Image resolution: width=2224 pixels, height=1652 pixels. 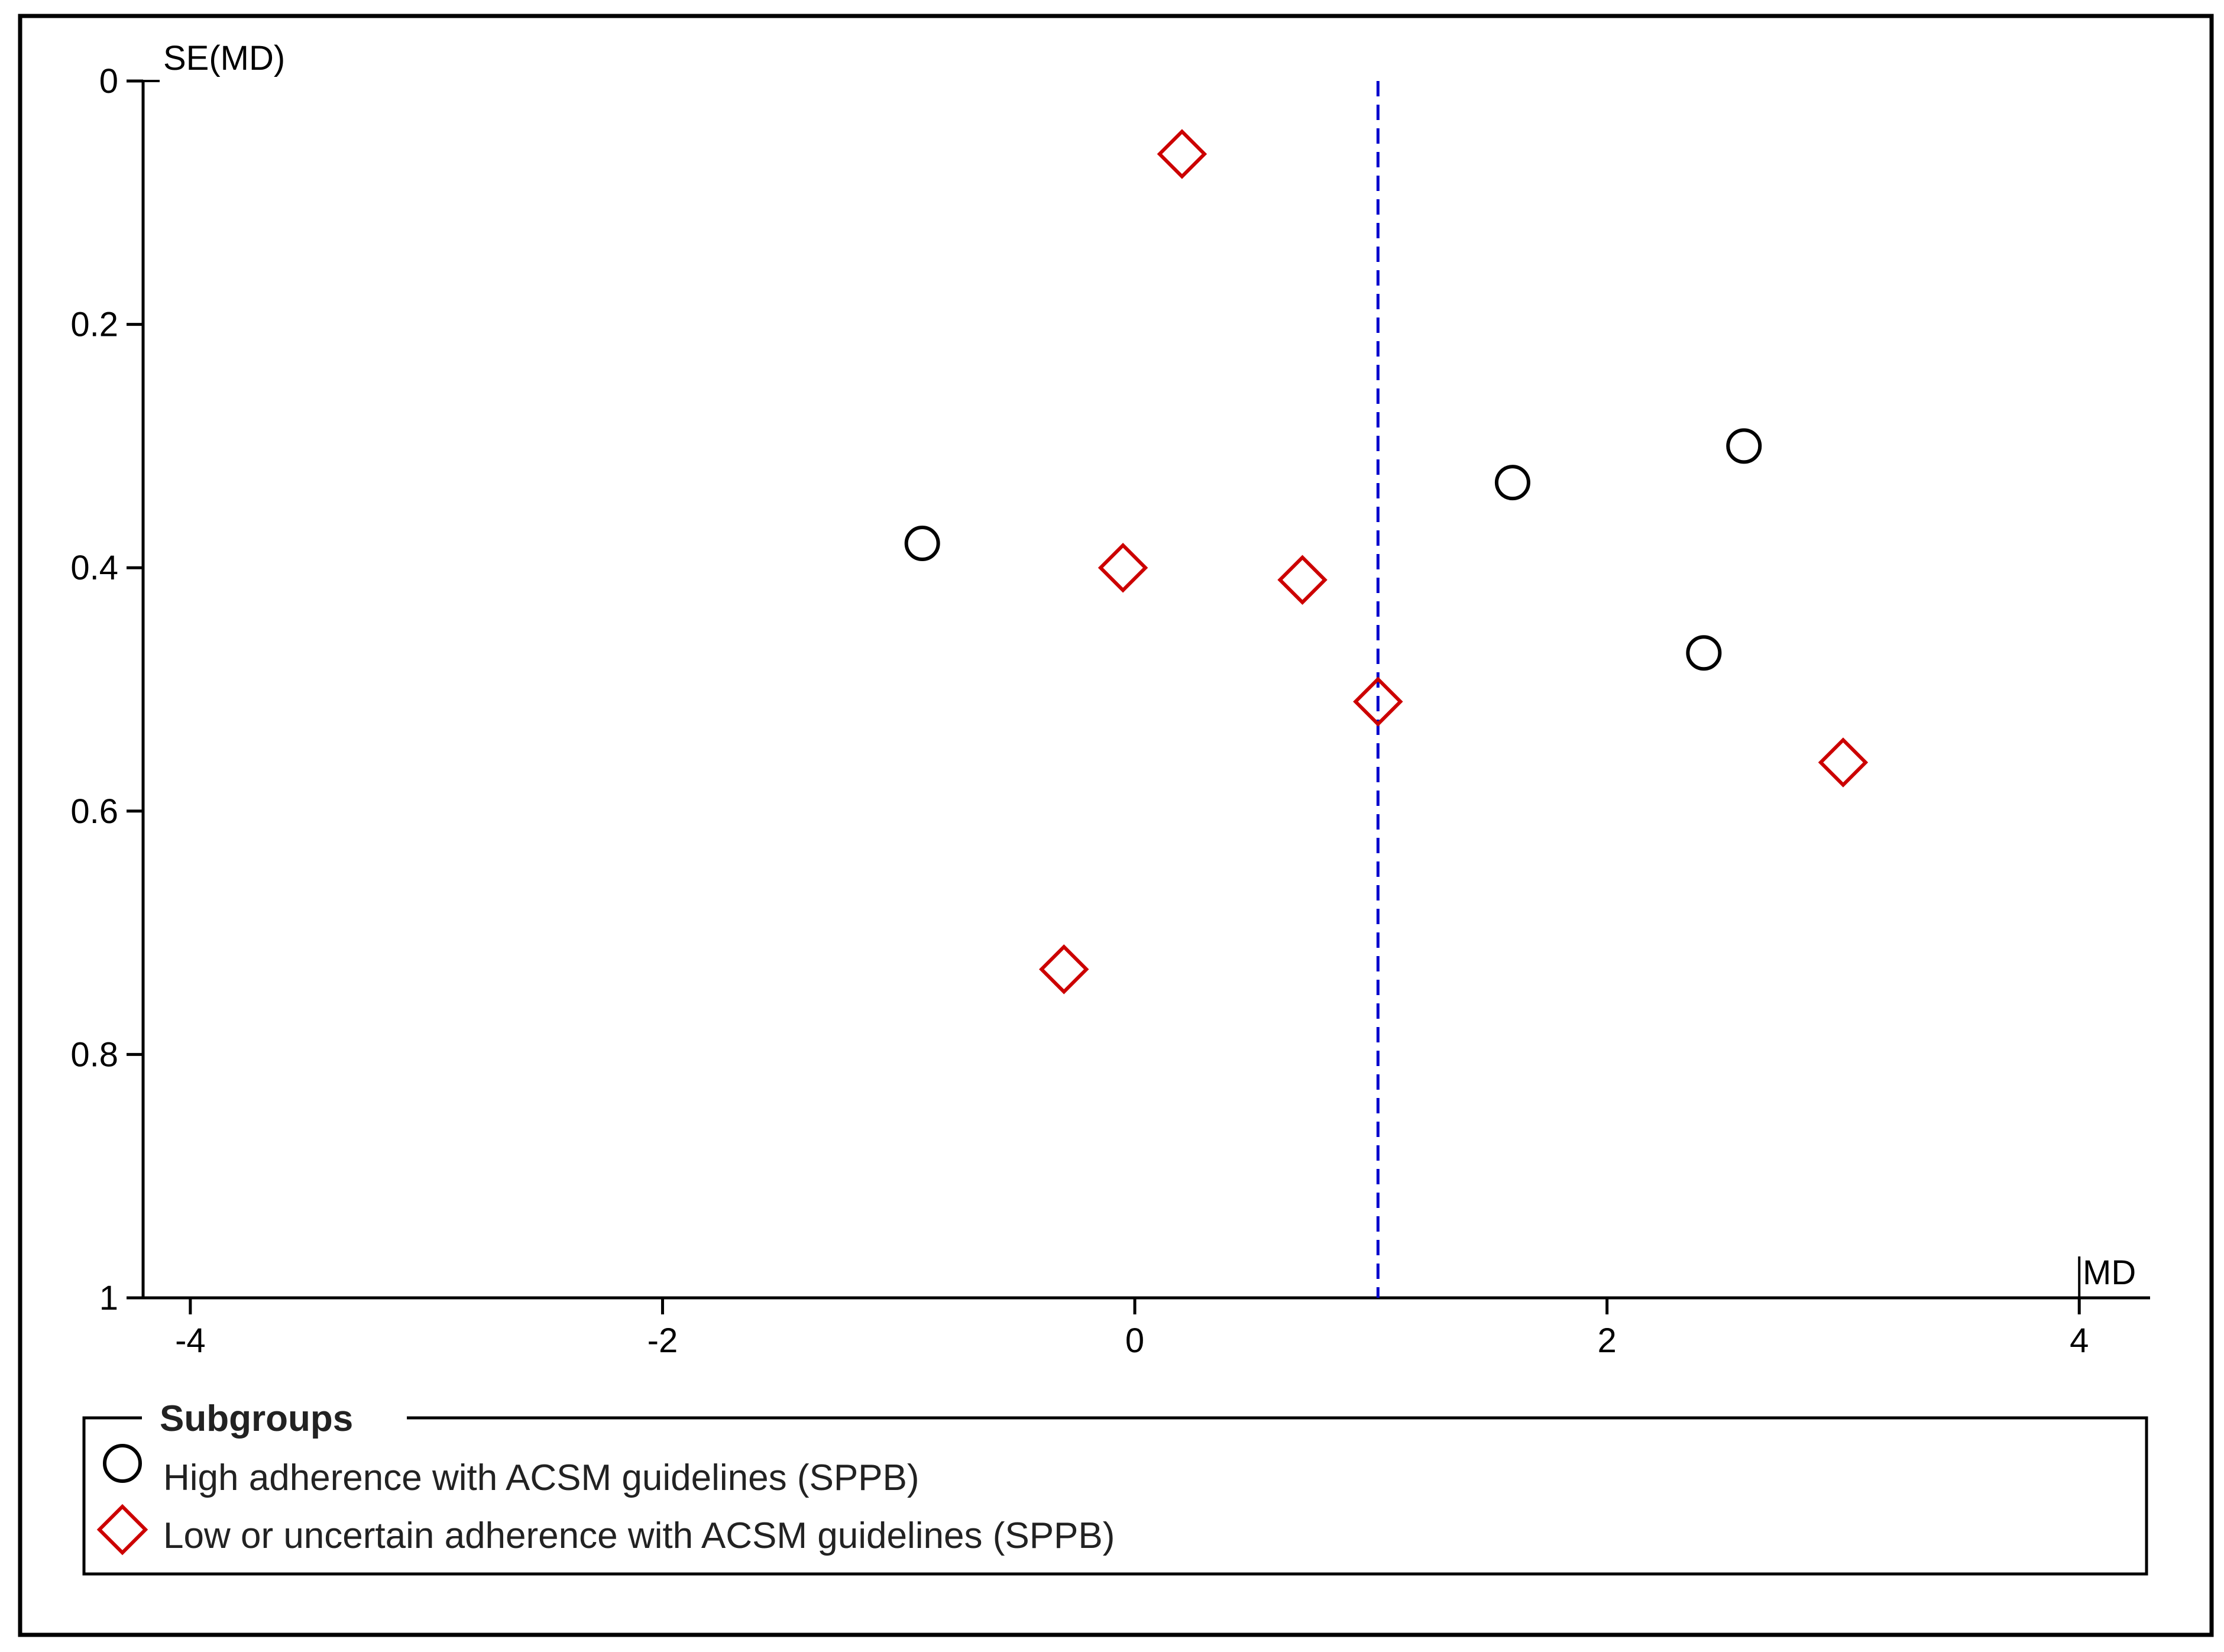 I want to click on y-tick-label: 0.8, so click(x=94, y=1054).